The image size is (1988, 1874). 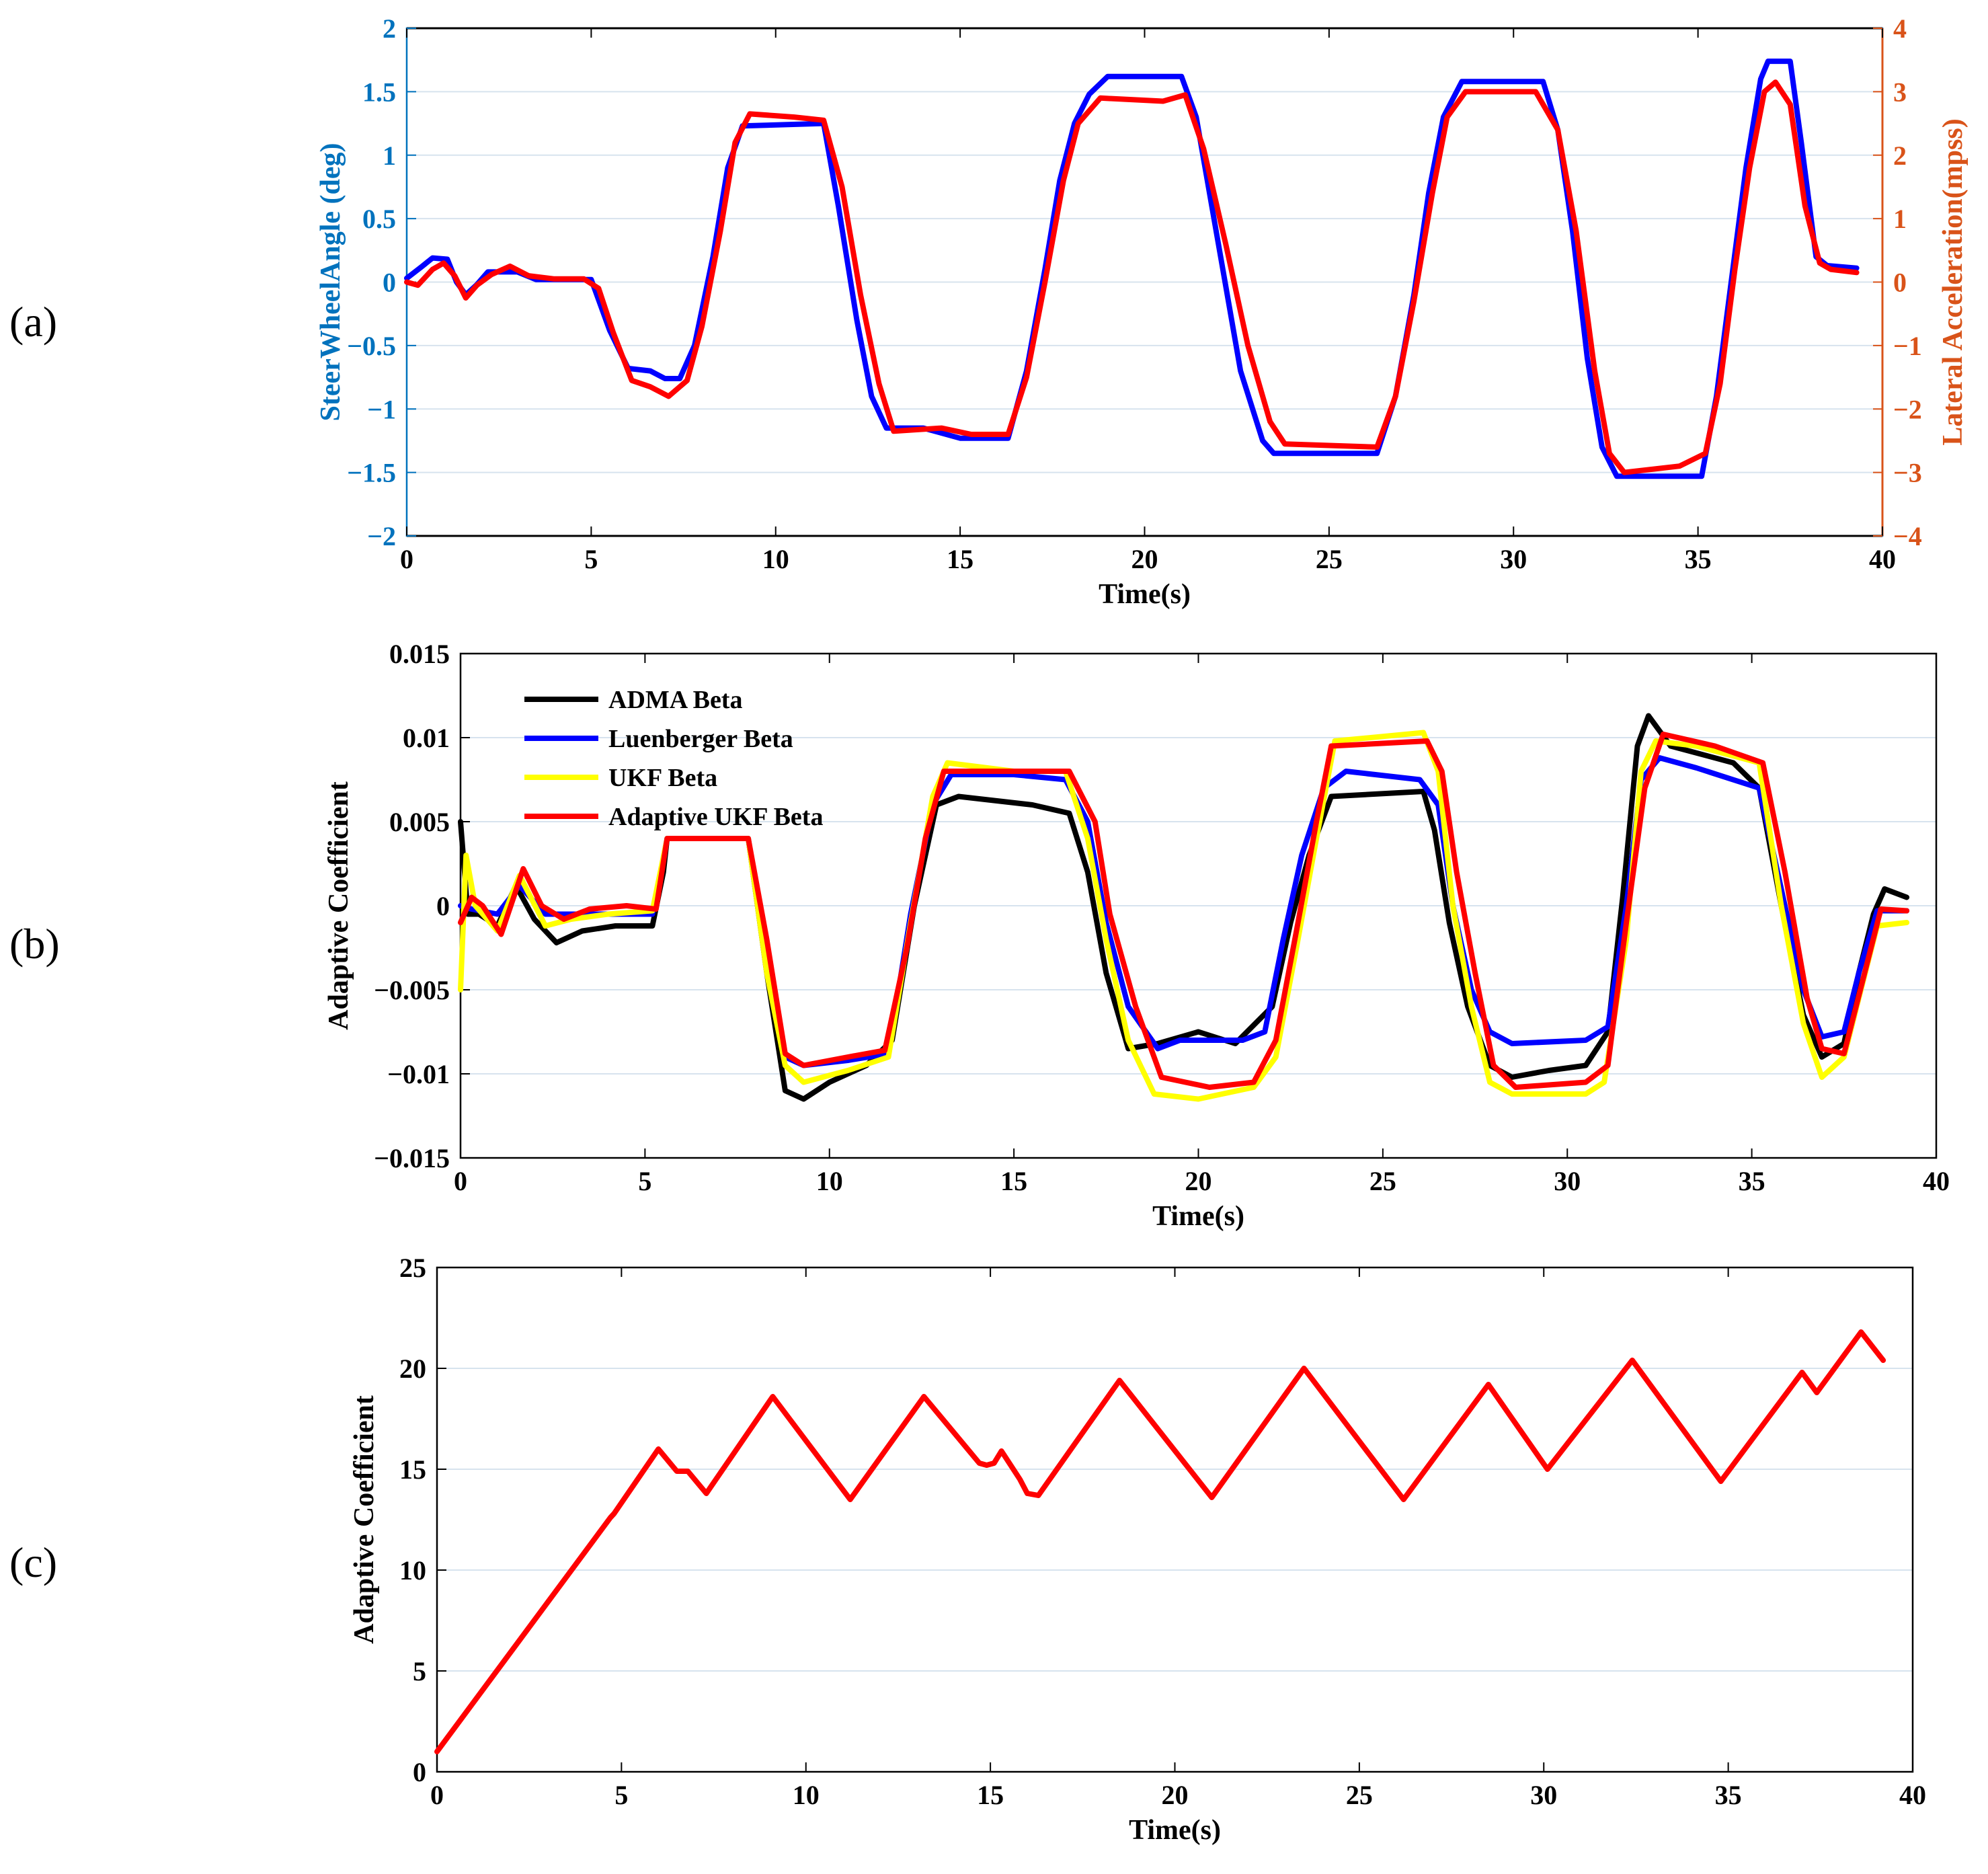 What do you see at coordinates (1908, 536) in the screenshot?
I see `right-y-tick-label: −4` at bounding box center [1908, 536].